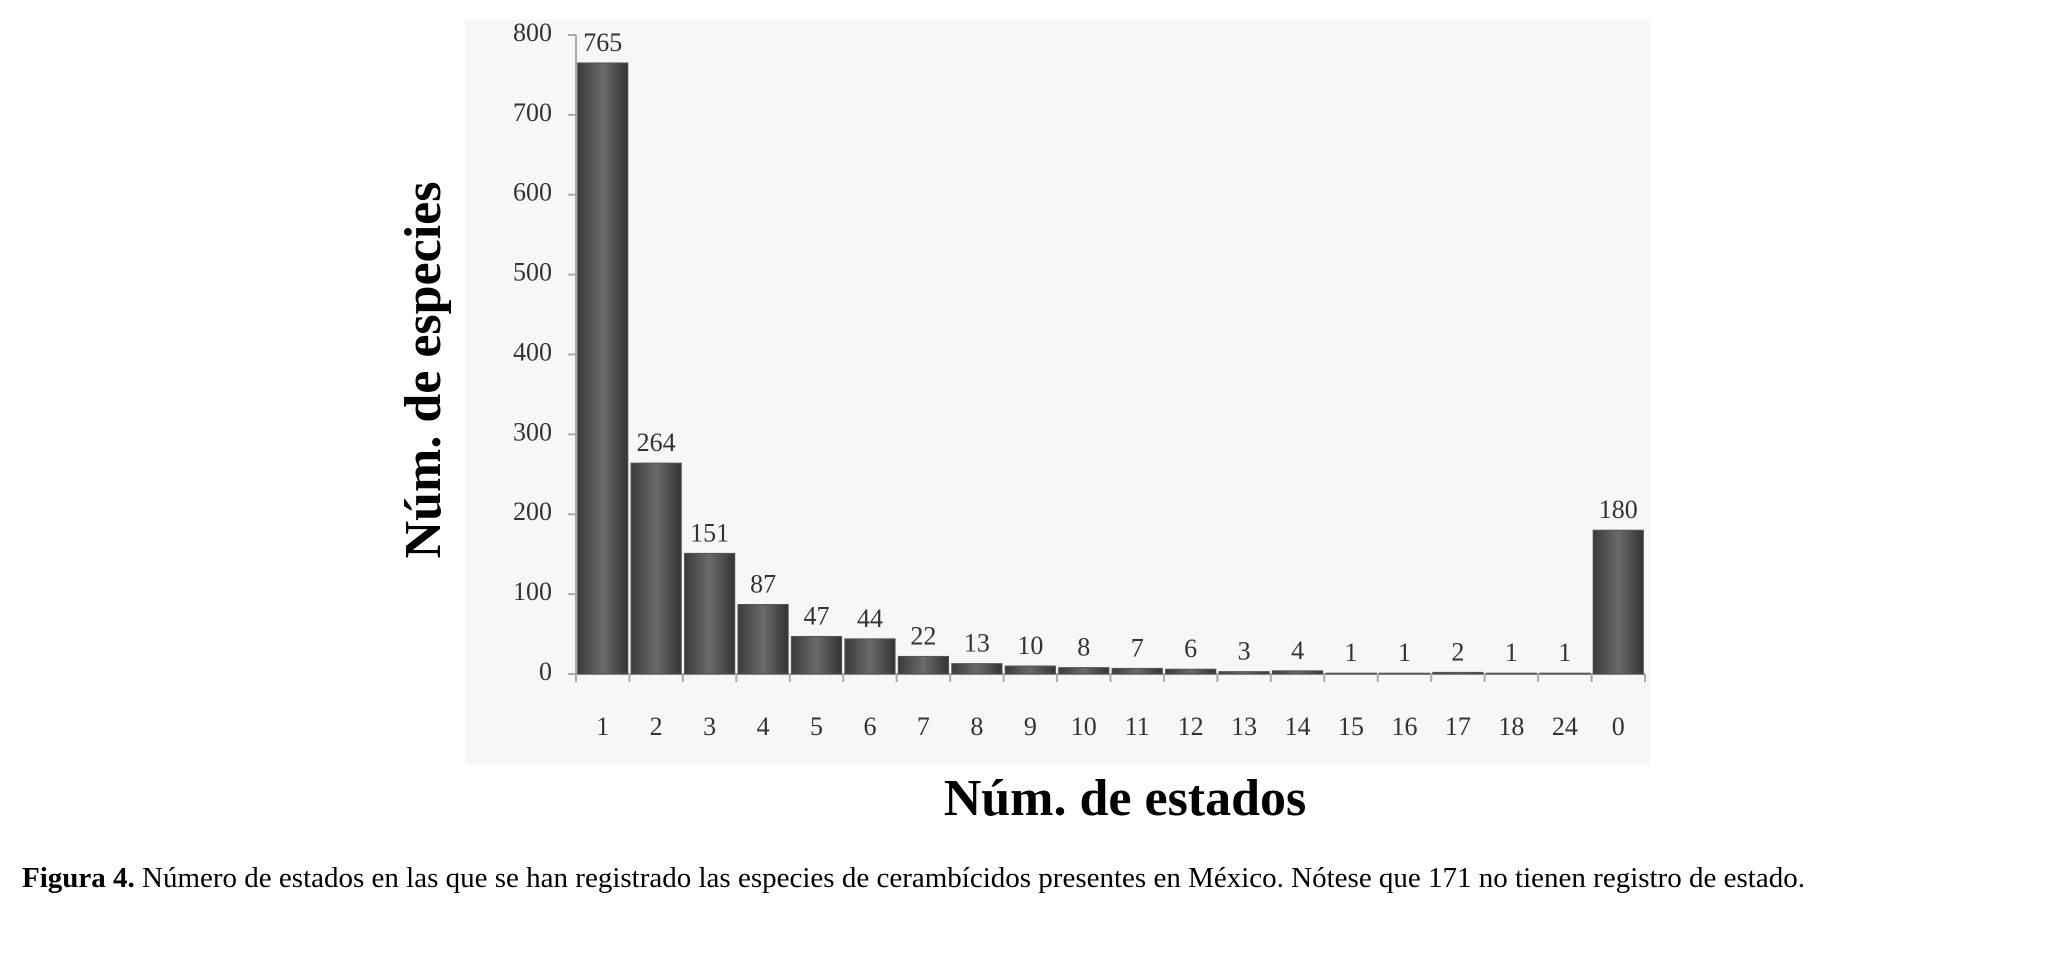 The image size is (2047, 969). What do you see at coordinates (763, 726) in the screenshot?
I see `x-tick-label: 4` at bounding box center [763, 726].